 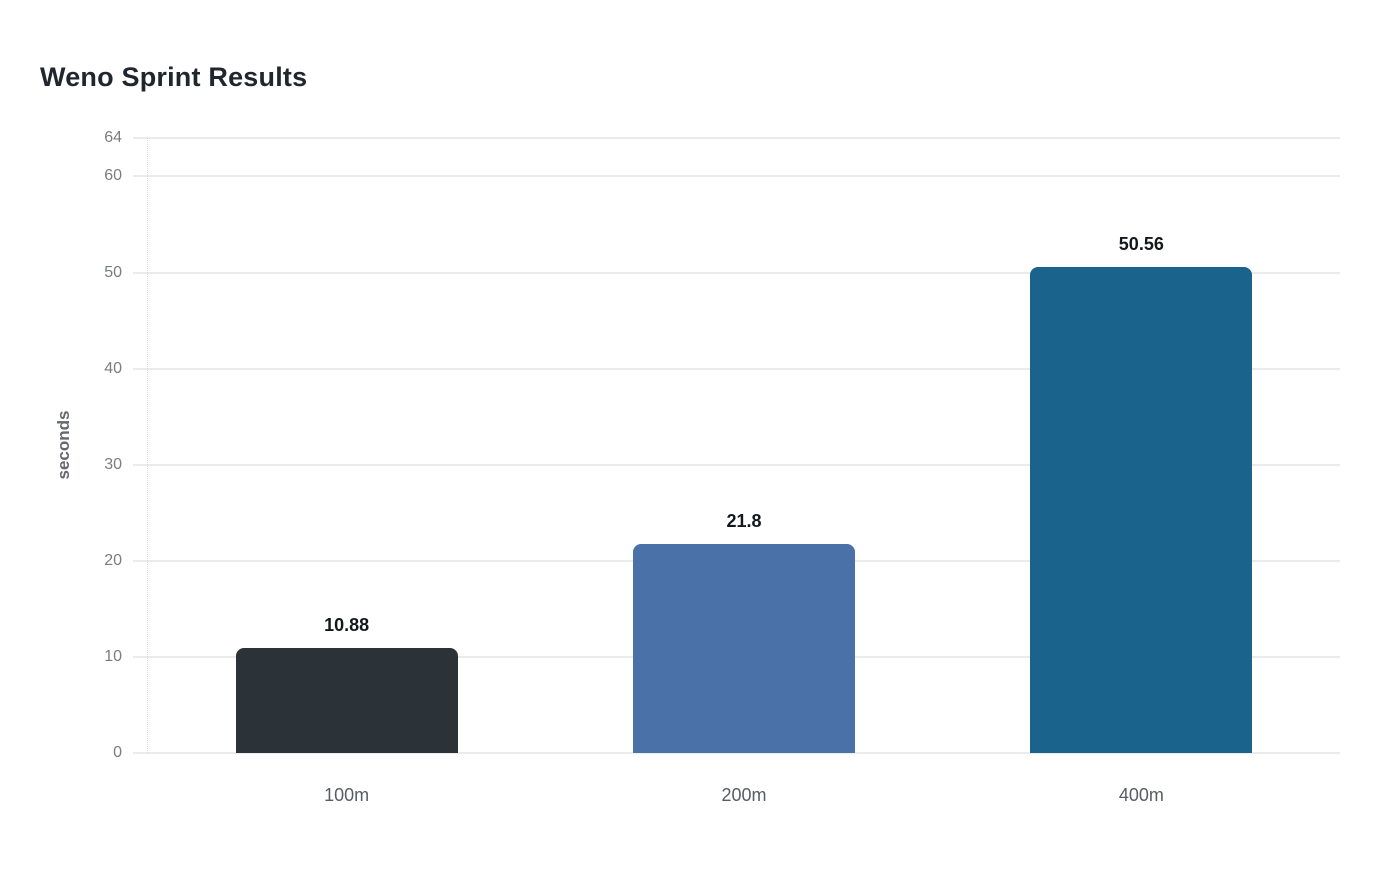 I want to click on chart-title: Weno Sprint Results, so click(x=174, y=77).